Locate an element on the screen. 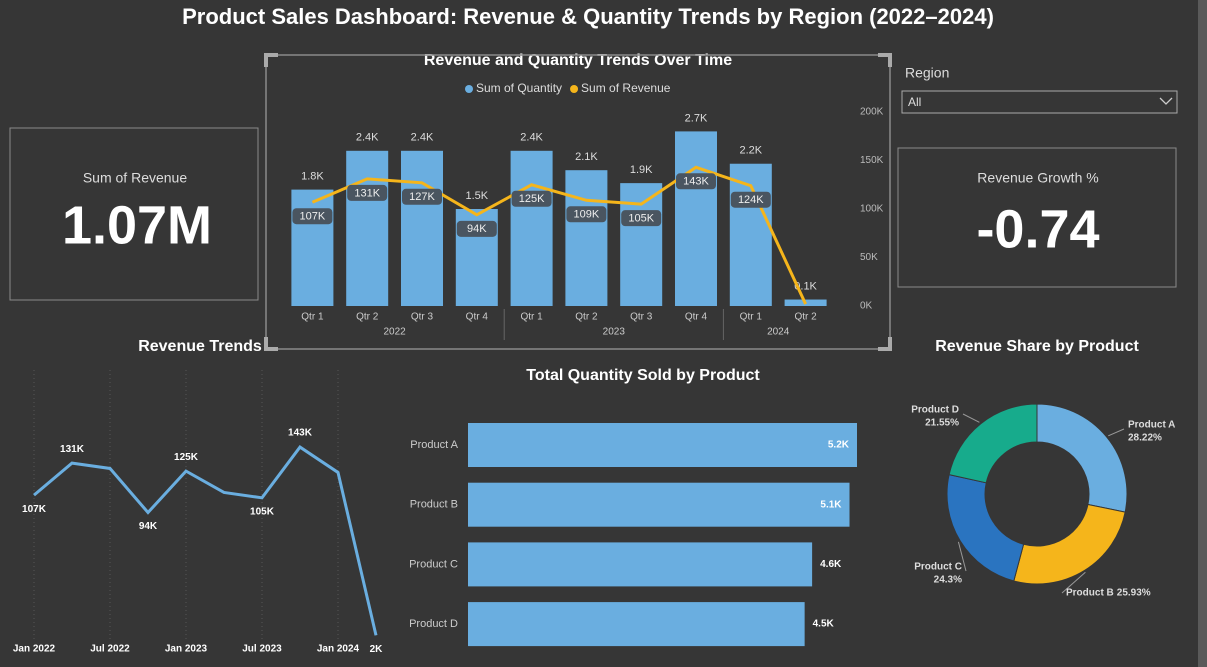 The image size is (1207, 667). bar-label: 2.1K is located at coordinates (586, 157).